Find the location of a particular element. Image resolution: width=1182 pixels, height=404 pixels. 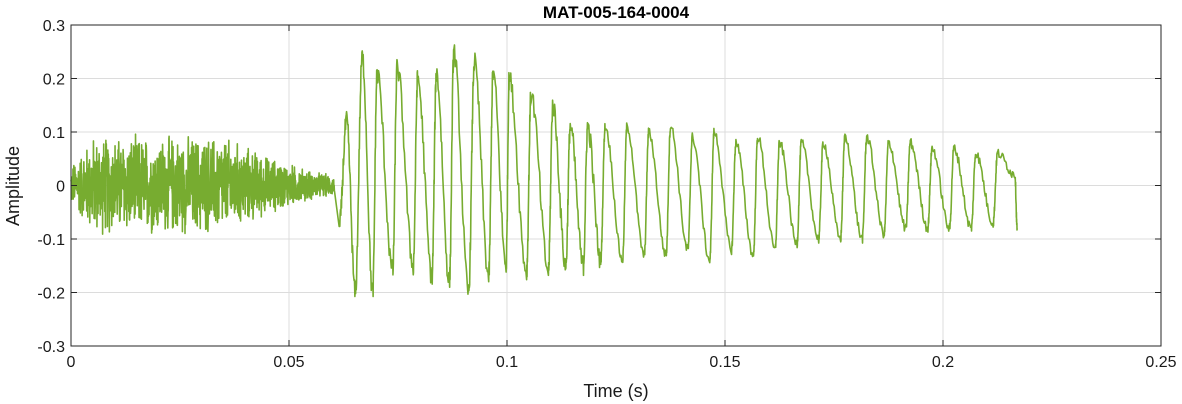

chart-title: MAT-005-164-0004 is located at coordinates (616, 12).